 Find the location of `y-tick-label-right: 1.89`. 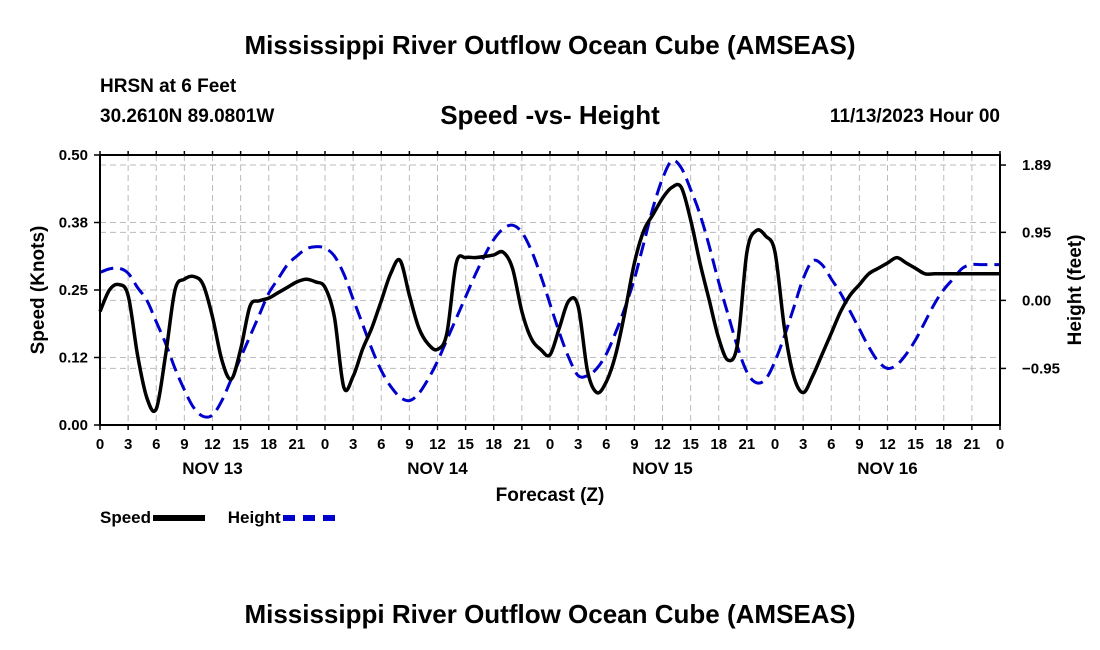

y-tick-label-right: 1.89 is located at coordinates (1036, 165).